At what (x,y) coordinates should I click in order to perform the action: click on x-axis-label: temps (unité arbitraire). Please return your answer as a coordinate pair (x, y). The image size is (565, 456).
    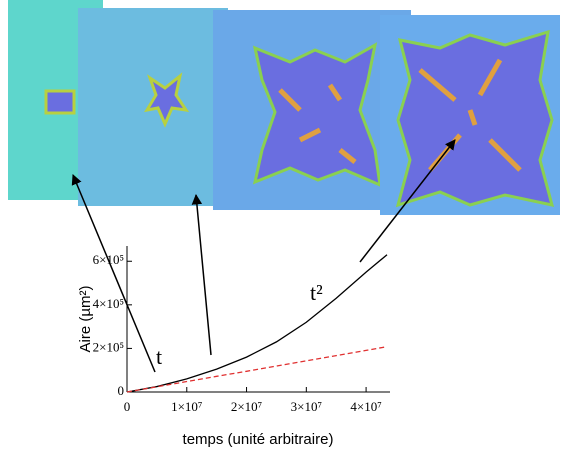
    Looking at the image, I should click on (258, 439).